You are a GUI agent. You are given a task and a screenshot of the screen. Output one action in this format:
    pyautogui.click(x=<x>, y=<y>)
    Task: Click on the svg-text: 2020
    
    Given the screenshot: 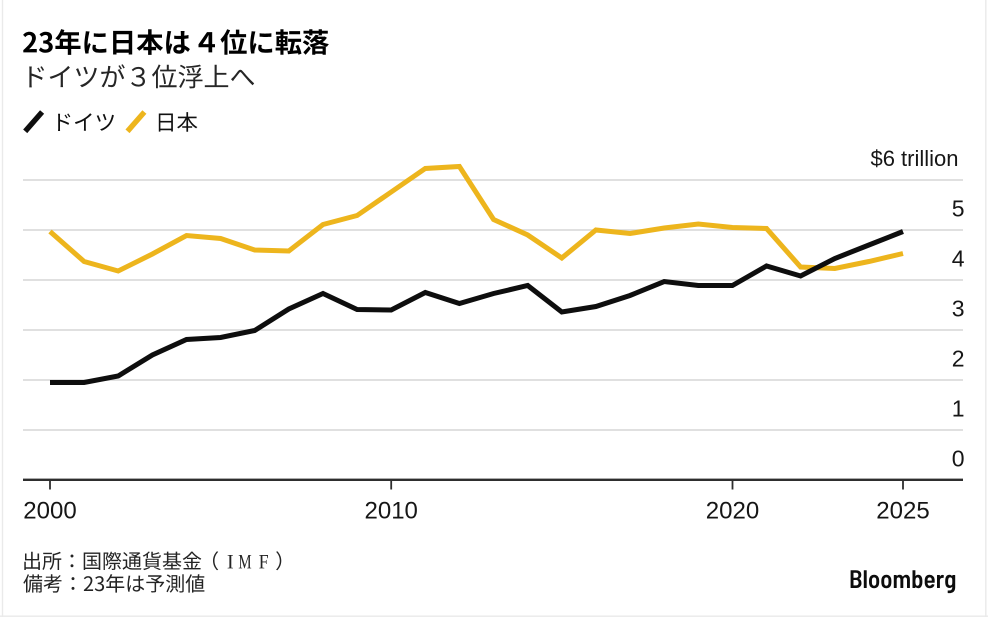 What is the action you would take?
    pyautogui.click(x=732, y=511)
    